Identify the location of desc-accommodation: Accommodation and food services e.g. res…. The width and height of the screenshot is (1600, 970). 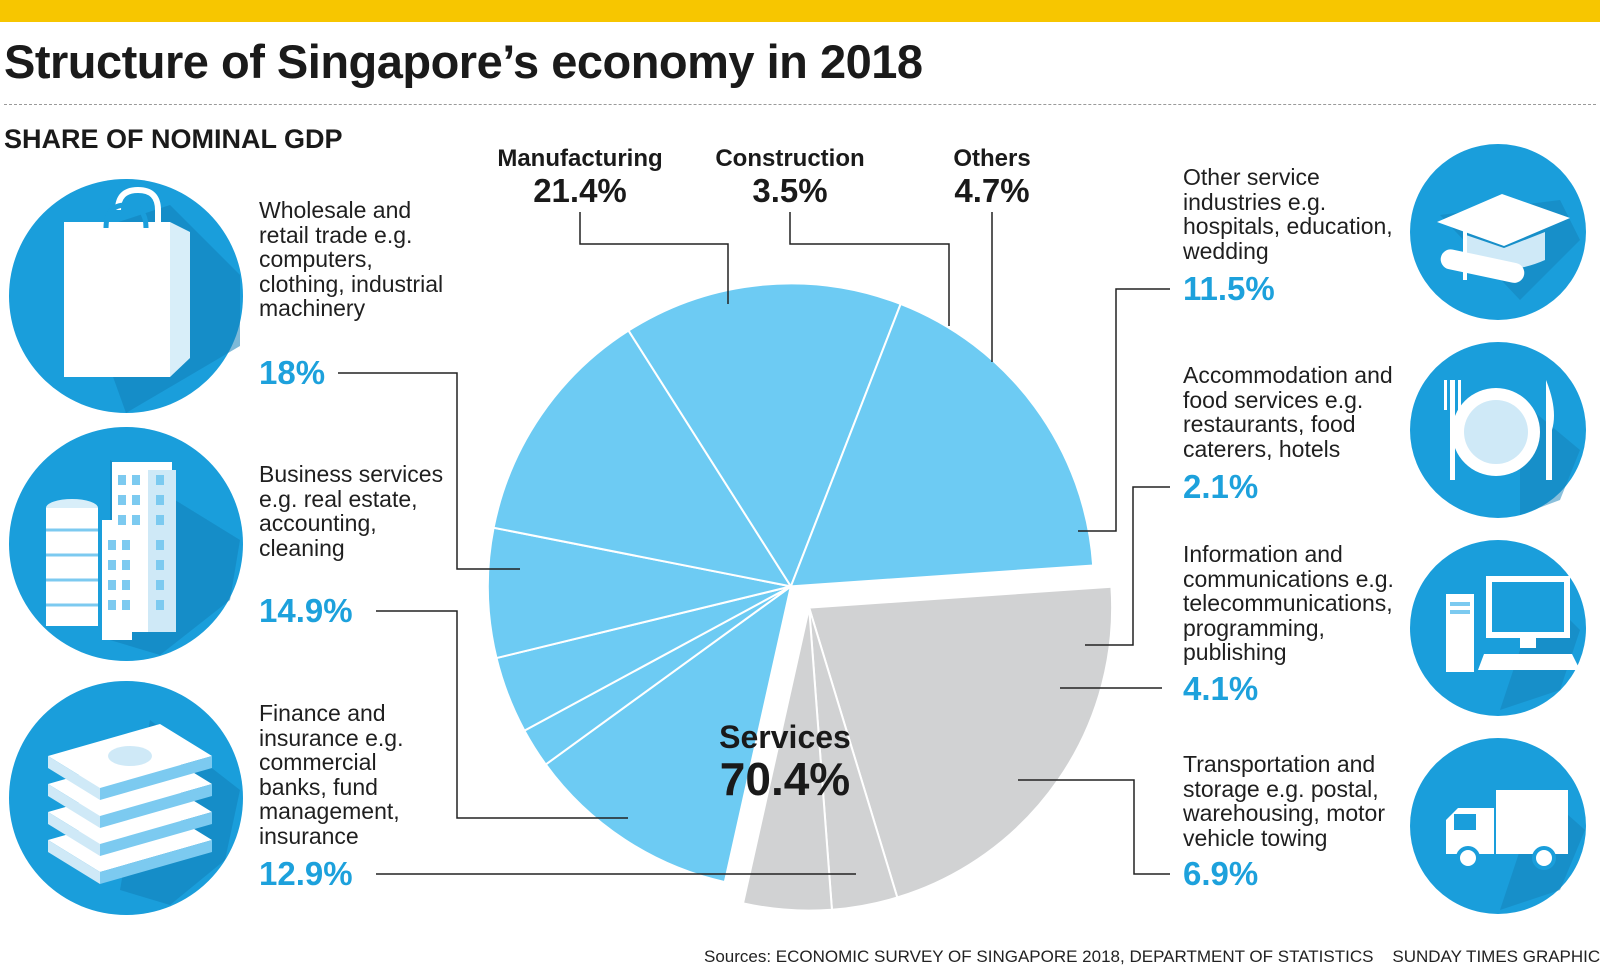
(1288, 412).